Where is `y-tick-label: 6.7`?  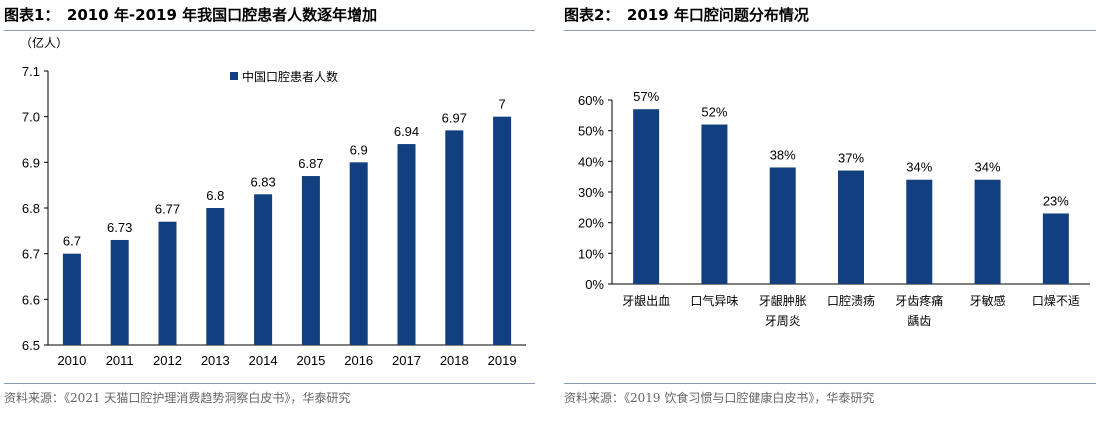 y-tick-label: 6.7 is located at coordinates (31, 254).